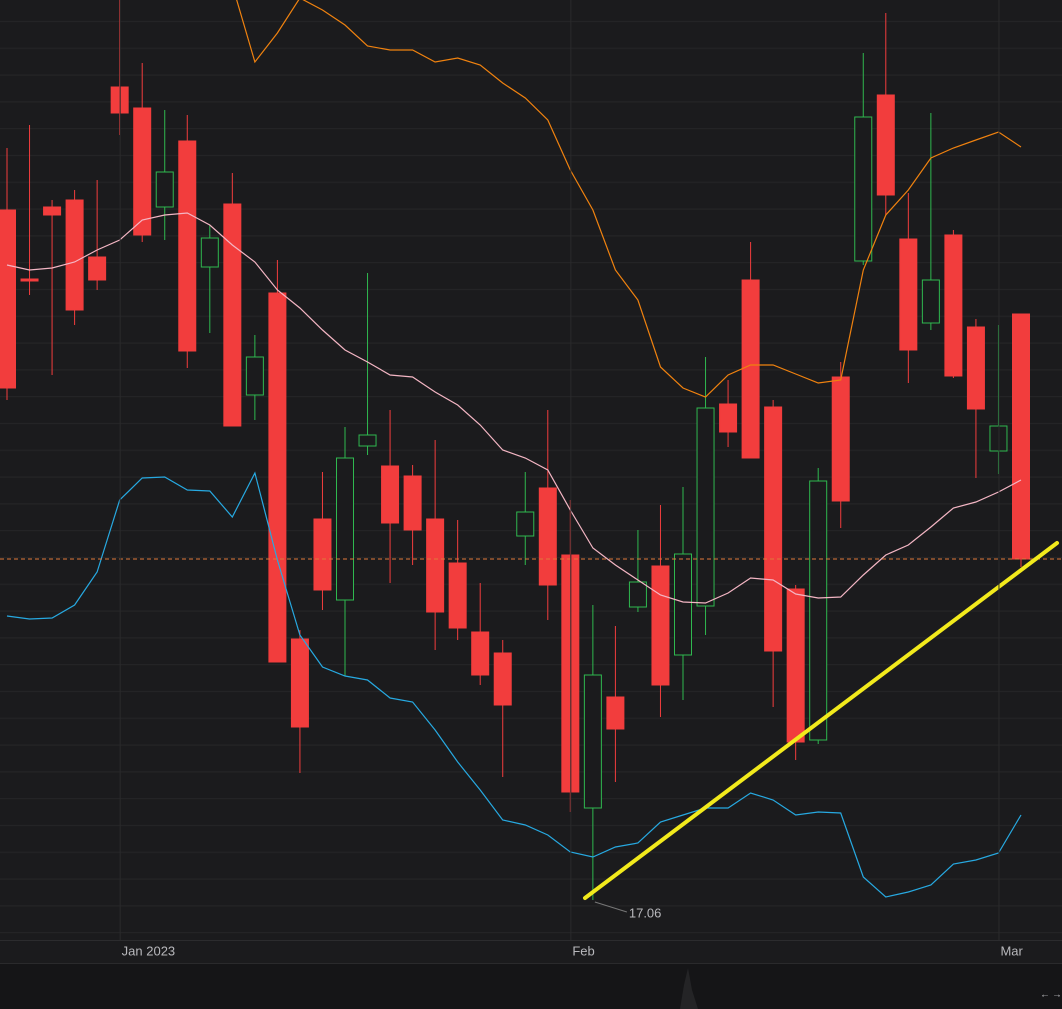 This screenshot has height=1009, width=1062. Describe the element at coordinates (611, 907) in the screenshot. I see `annotation-leader` at that location.